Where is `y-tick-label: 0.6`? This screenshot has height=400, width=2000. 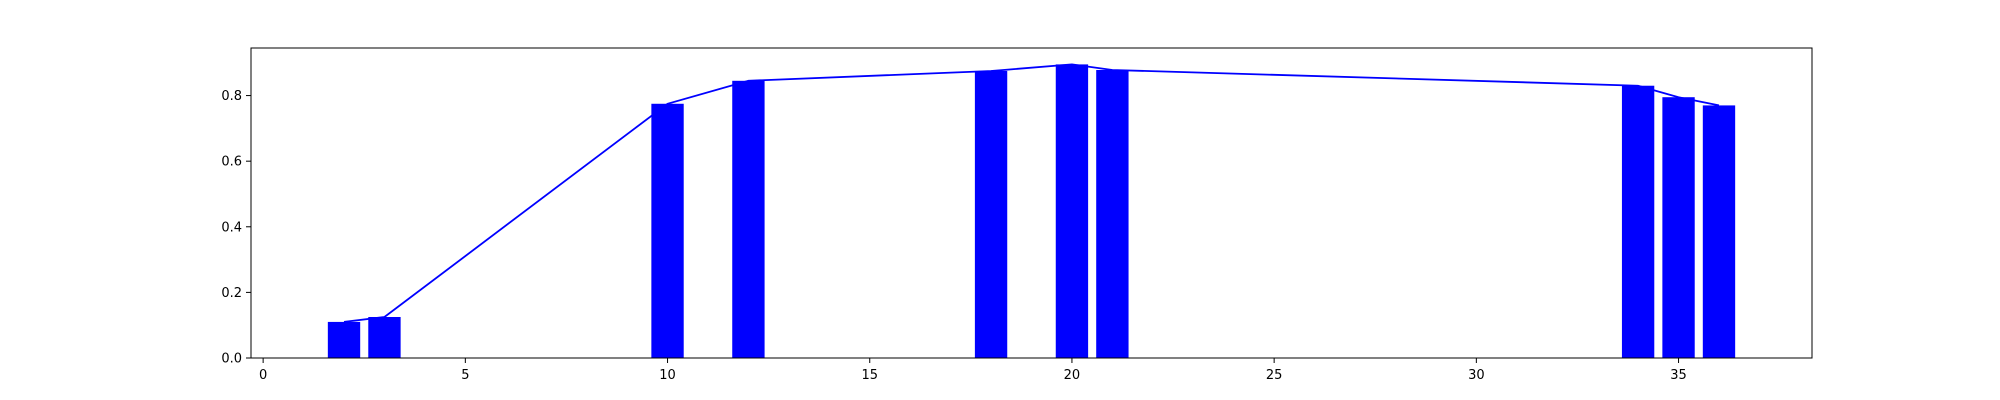
y-tick-label: 0.6 is located at coordinates (231, 162).